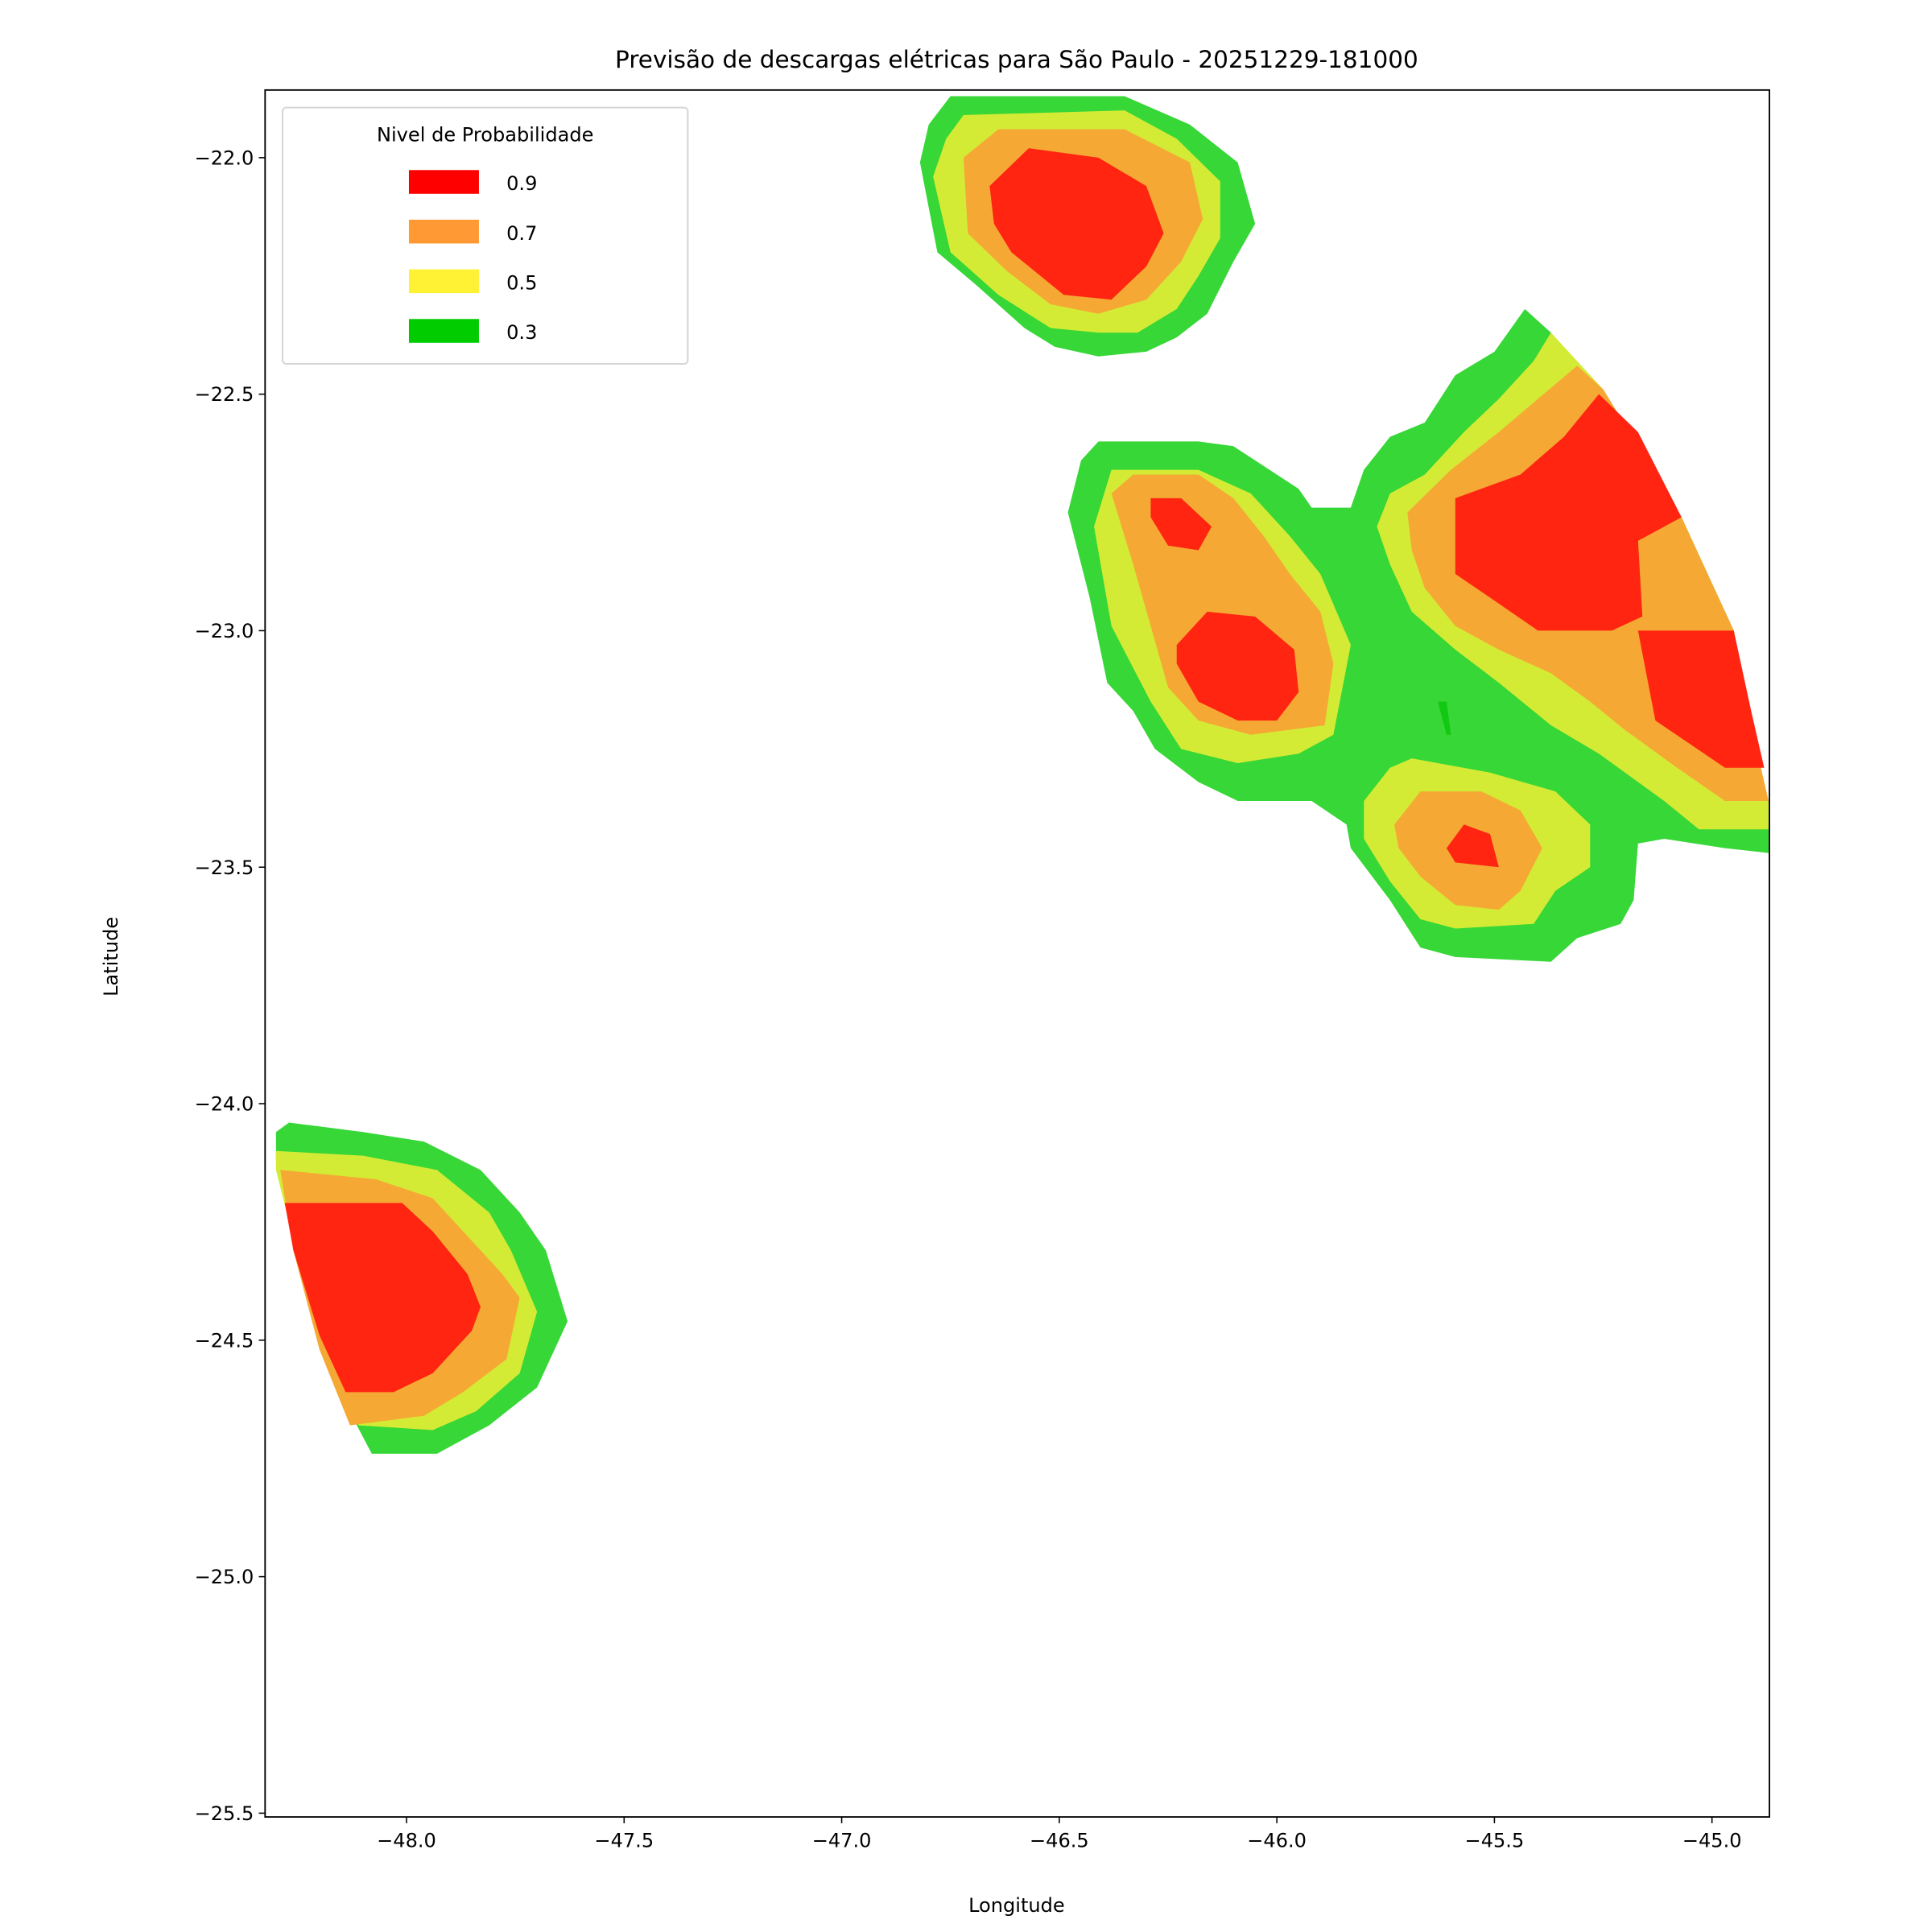 The image size is (1932, 1932). I want to click on legend-title: Nivel de Probabilidade, so click(485, 135).